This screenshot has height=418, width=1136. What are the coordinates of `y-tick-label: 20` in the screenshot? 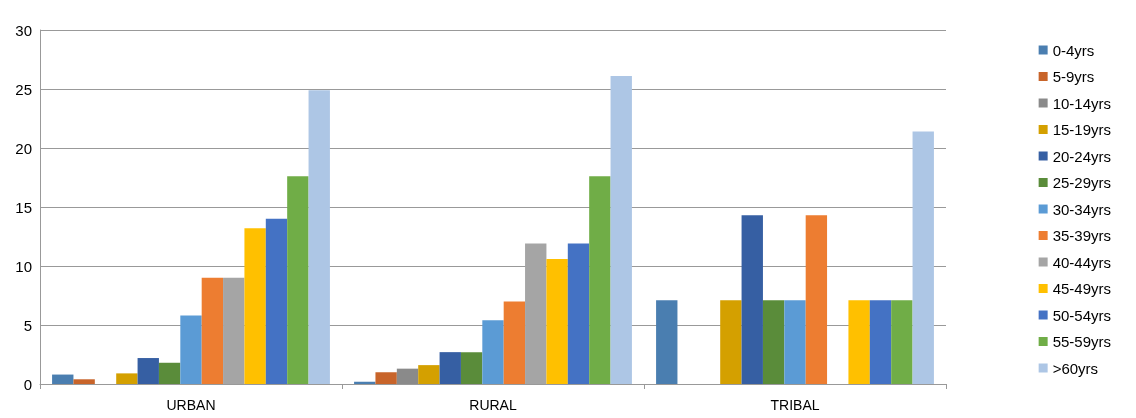 It's located at (23, 148).